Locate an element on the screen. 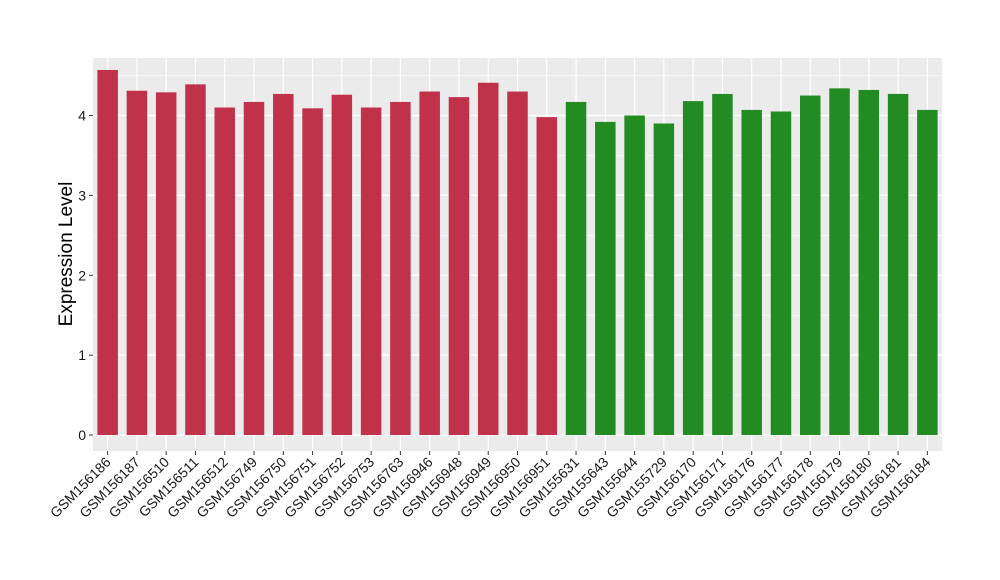  bar-GSM155644 is located at coordinates (634, 275).